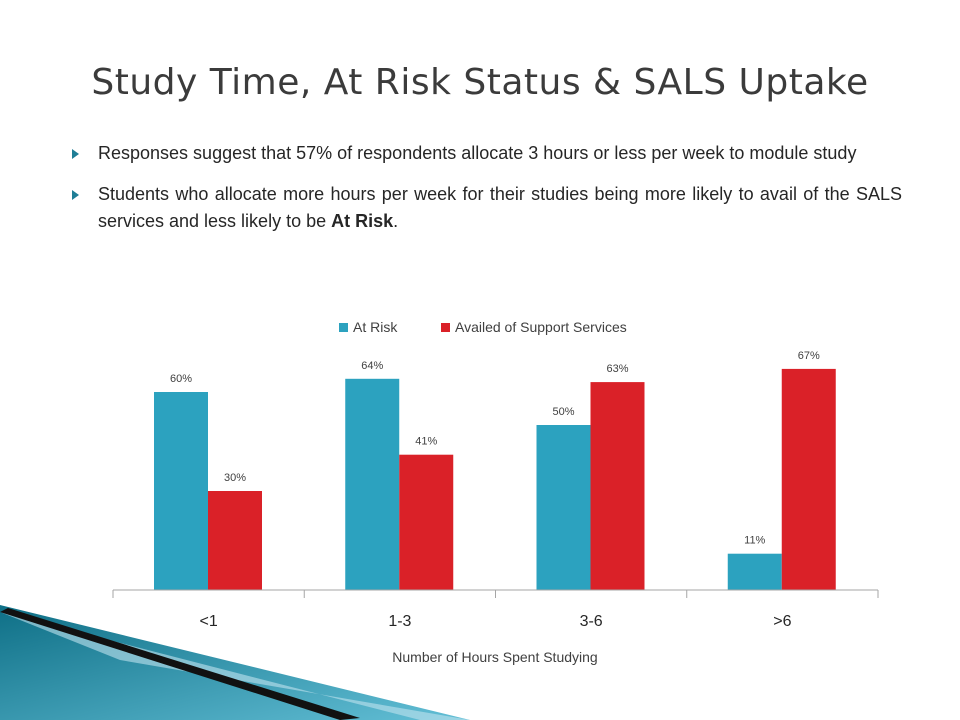 The image size is (960, 720). What do you see at coordinates (180, 664) in the screenshot?
I see `decor-black-stripe` at bounding box center [180, 664].